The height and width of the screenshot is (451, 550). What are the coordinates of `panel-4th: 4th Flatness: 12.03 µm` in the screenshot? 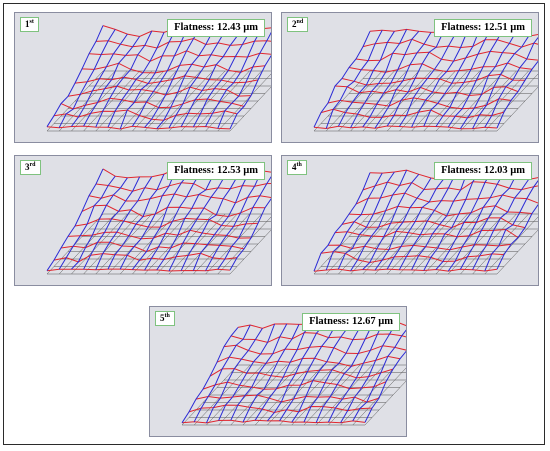 It's located at (410, 220).